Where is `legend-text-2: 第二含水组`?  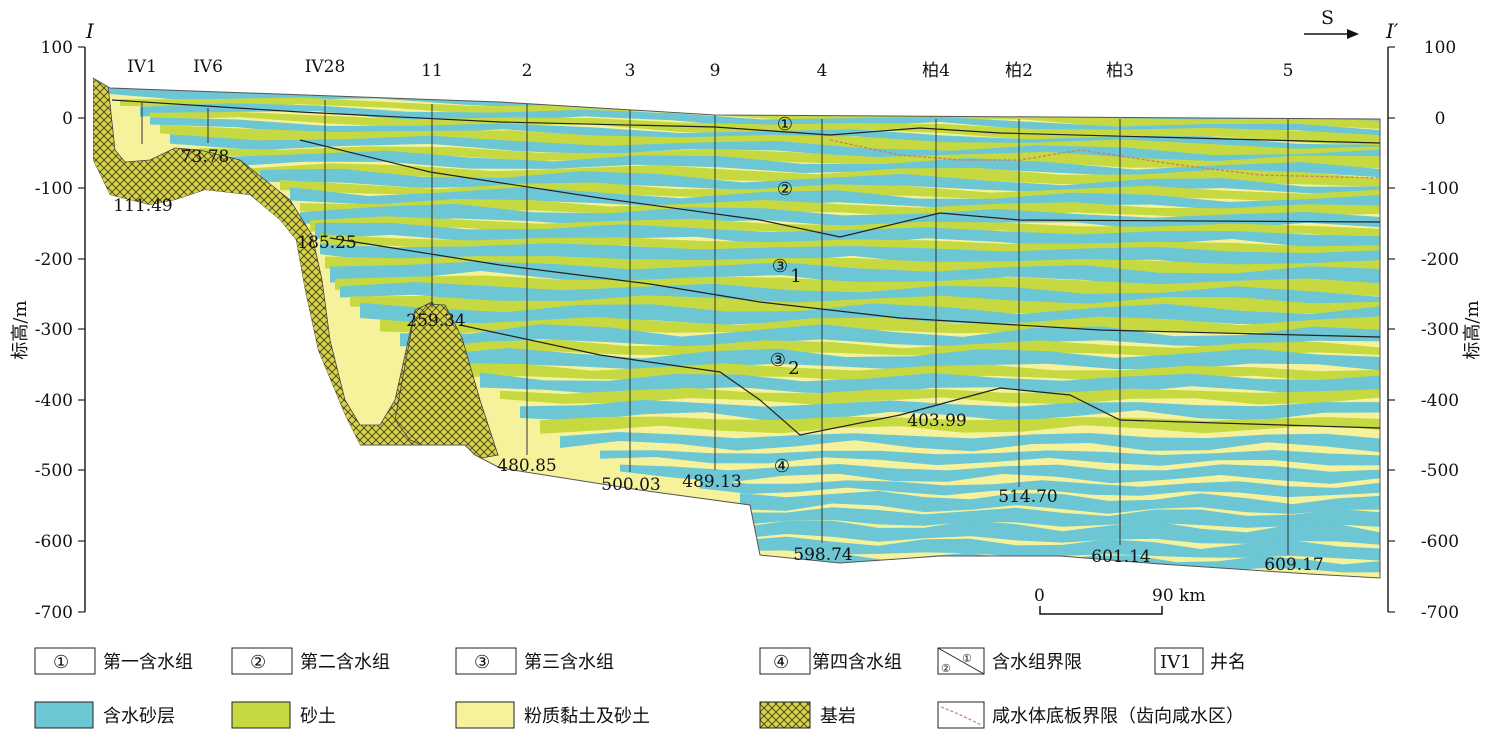
legend-text-2: 第二含水组 is located at coordinates (345, 662).